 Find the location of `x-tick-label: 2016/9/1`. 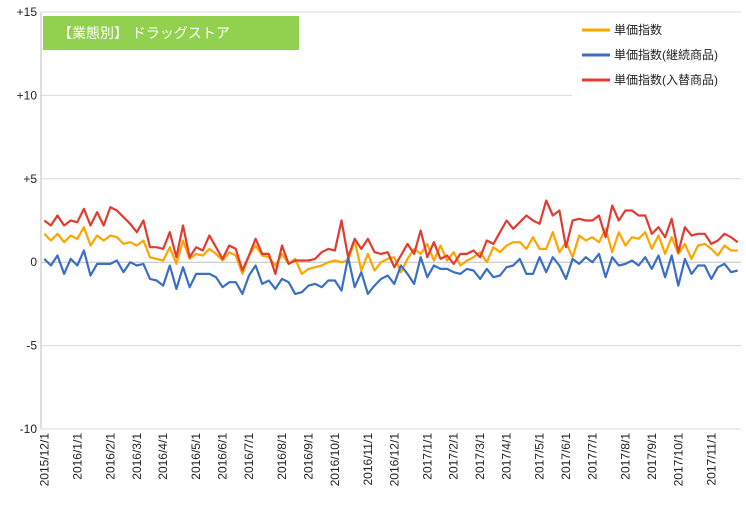

x-tick-label: 2016/9/1 is located at coordinates (308, 456).